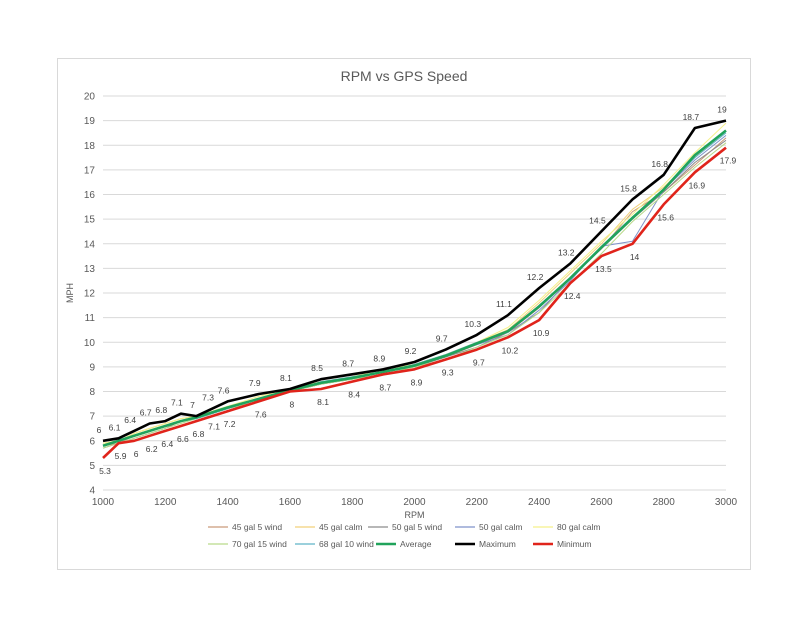 The image size is (800, 618). I want to click on data-label: 5.3, so click(105, 471).